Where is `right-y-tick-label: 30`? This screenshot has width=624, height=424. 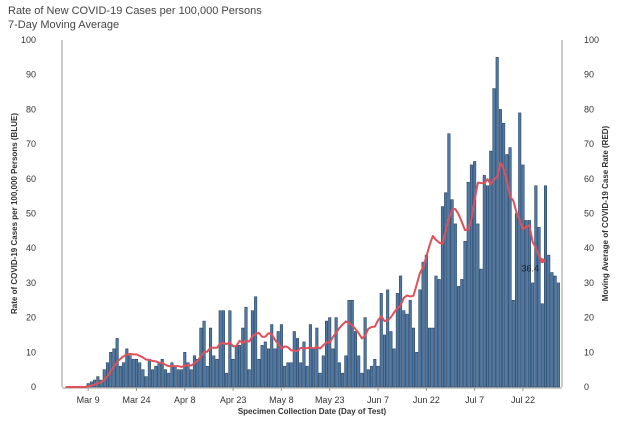
right-y-tick-label: 30 is located at coordinates (589, 283).